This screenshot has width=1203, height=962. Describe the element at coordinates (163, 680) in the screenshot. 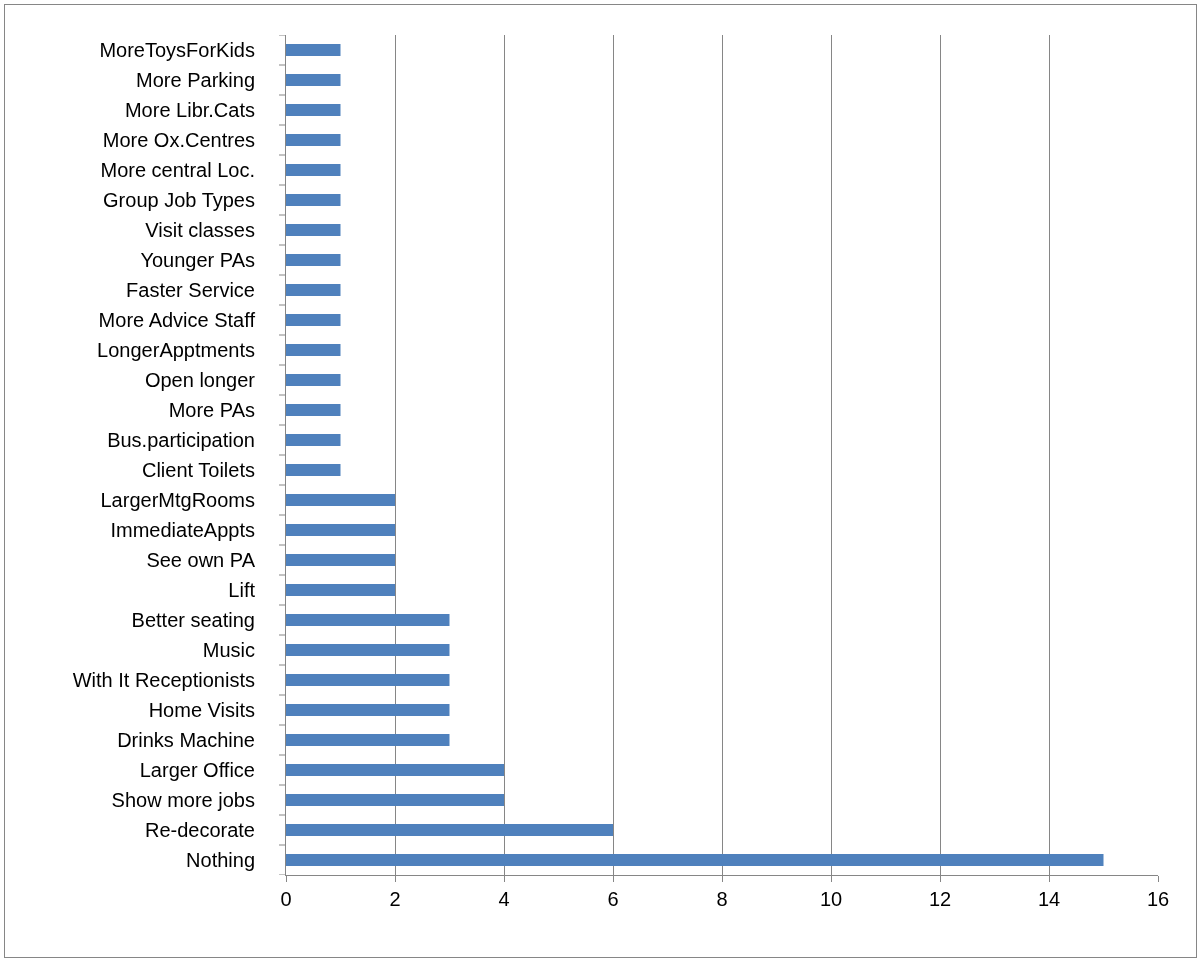

I see `y-tick-label: With It Receptionists` at that location.